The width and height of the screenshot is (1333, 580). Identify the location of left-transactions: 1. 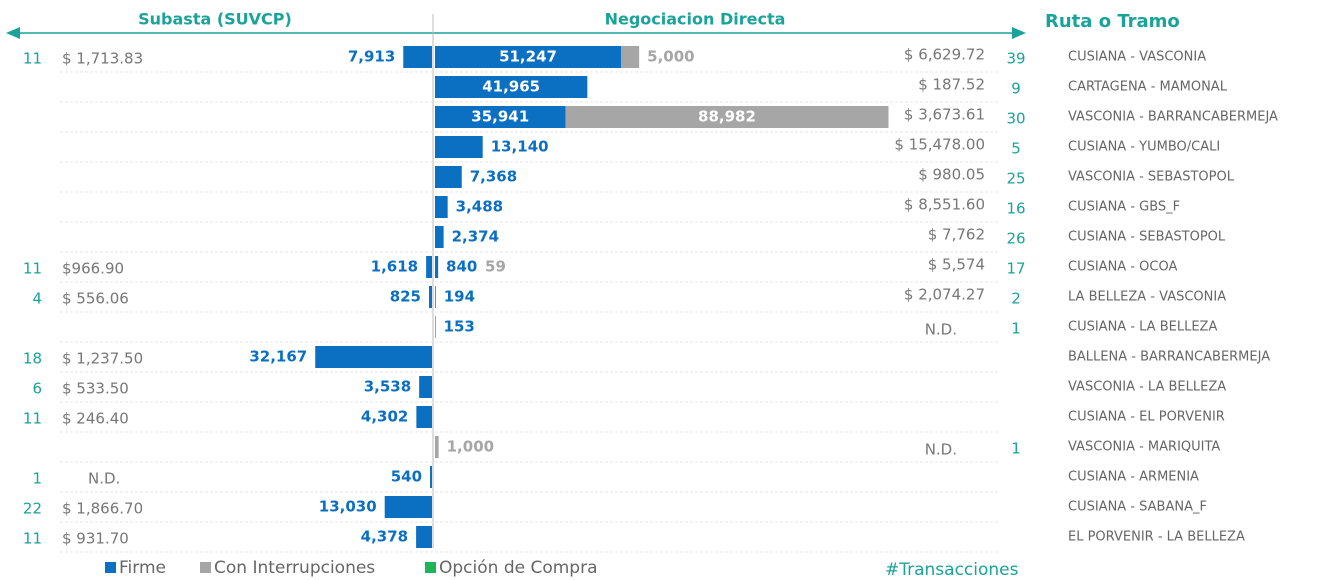
(37, 479).